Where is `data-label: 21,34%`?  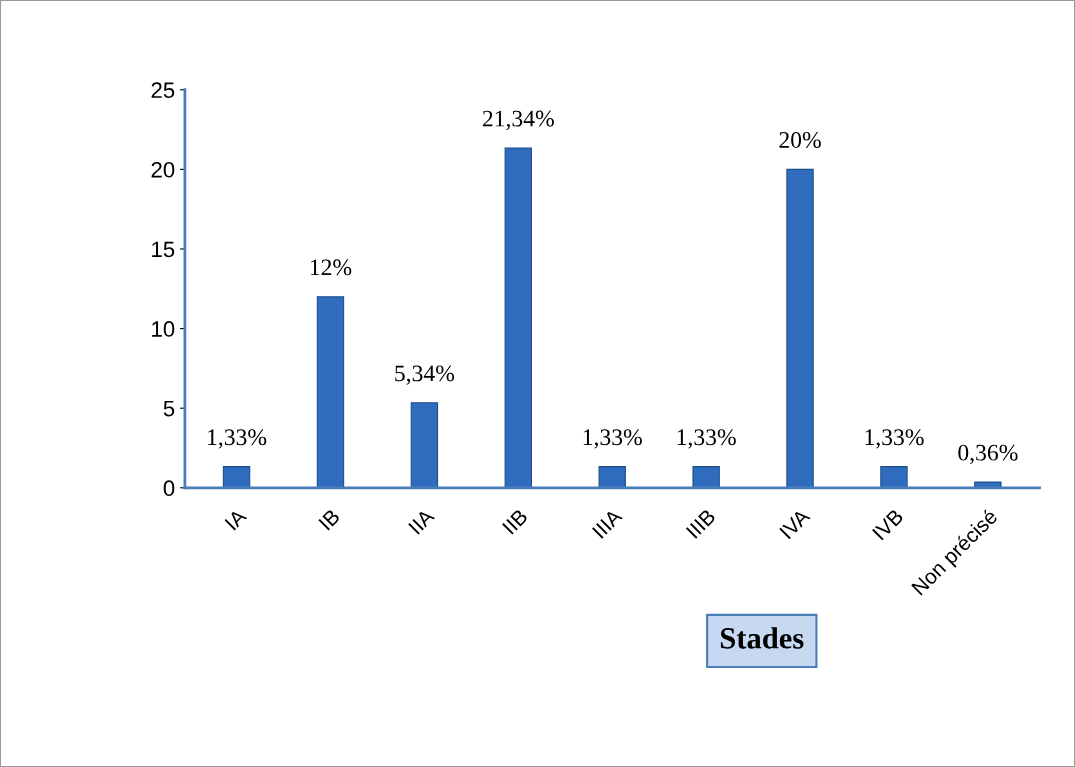
data-label: 21,34% is located at coordinates (518, 120).